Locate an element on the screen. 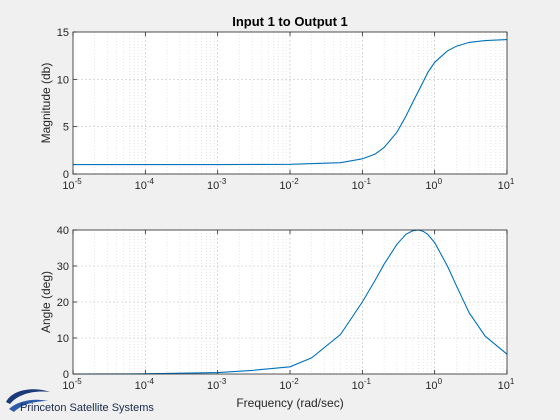 Image resolution: width=560 pixels, height=420 pixels. logo-swoosh-icon-lower is located at coordinates (28, 405).